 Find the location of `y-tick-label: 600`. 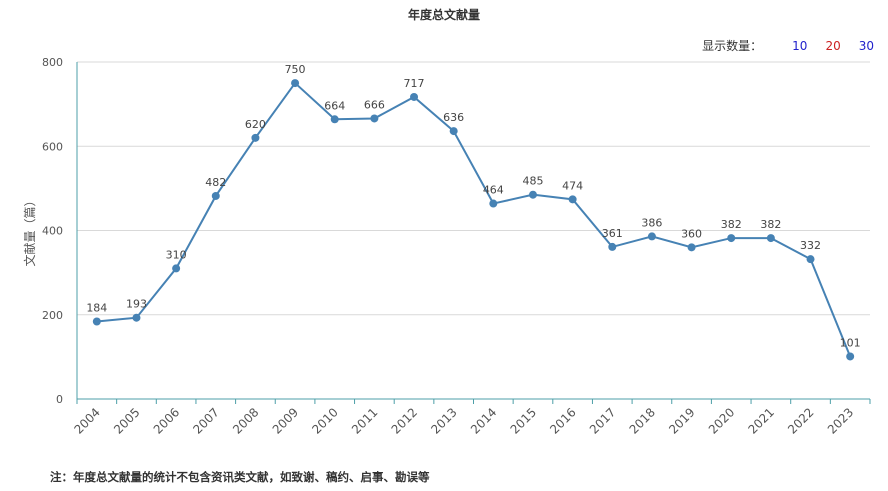

y-tick-label: 600 is located at coordinates (52, 146).